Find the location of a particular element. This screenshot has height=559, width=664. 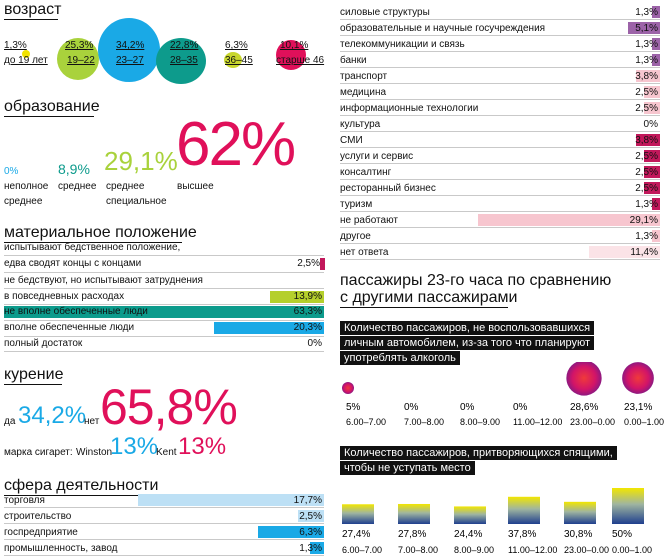

material-row-value: 20,3% is located at coordinates (307, 327).